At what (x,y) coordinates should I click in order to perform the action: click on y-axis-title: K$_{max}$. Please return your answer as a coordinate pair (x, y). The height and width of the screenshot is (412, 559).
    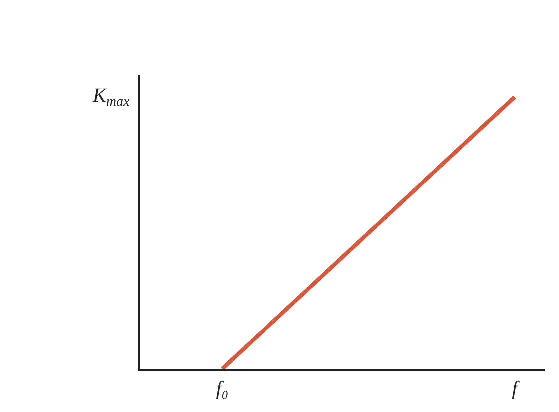
    Looking at the image, I should click on (111, 97).